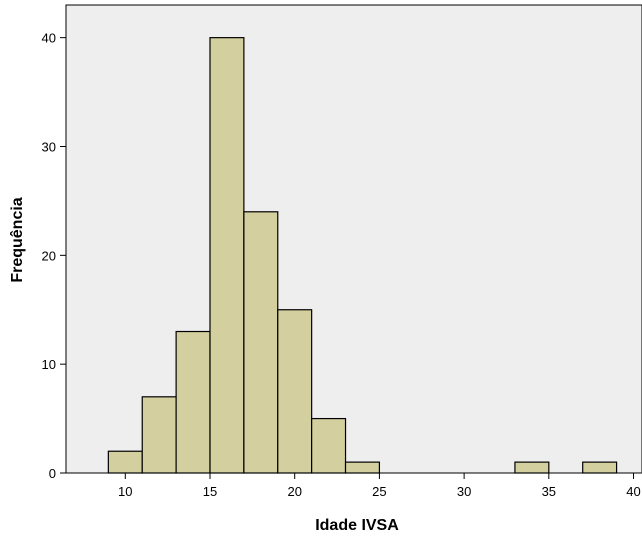  What do you see at coordinates (357, 525) in the screenshot?
I see `x-axis-title: Idade IVSA` at bounding box center [357, 525].